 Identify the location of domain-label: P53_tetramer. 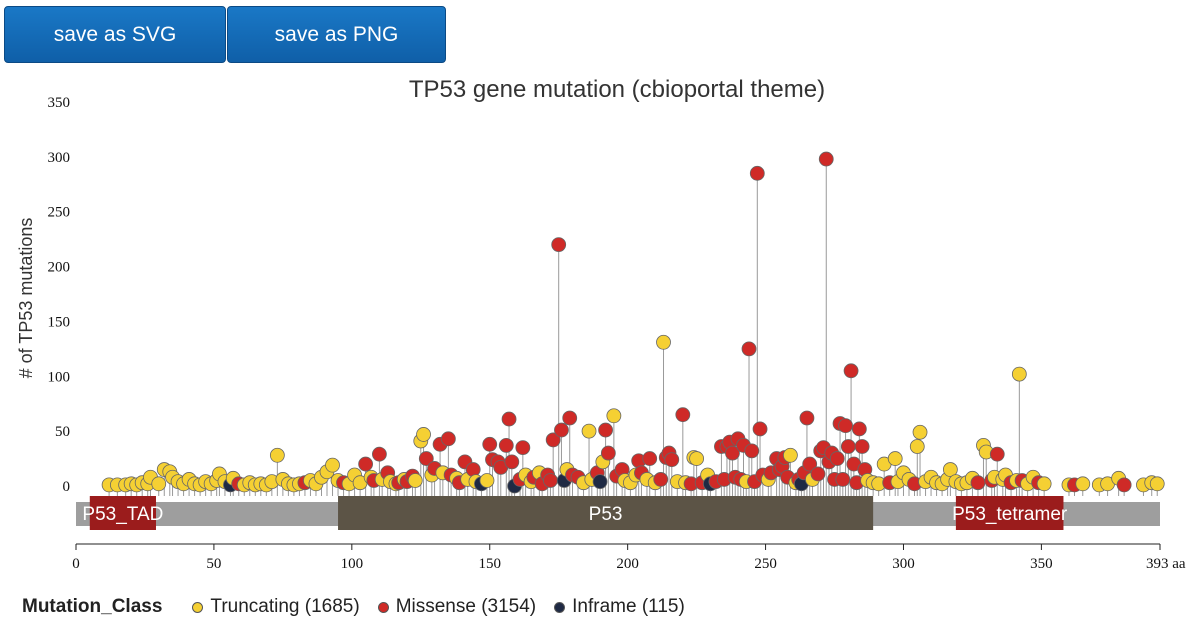
(1010, 514).